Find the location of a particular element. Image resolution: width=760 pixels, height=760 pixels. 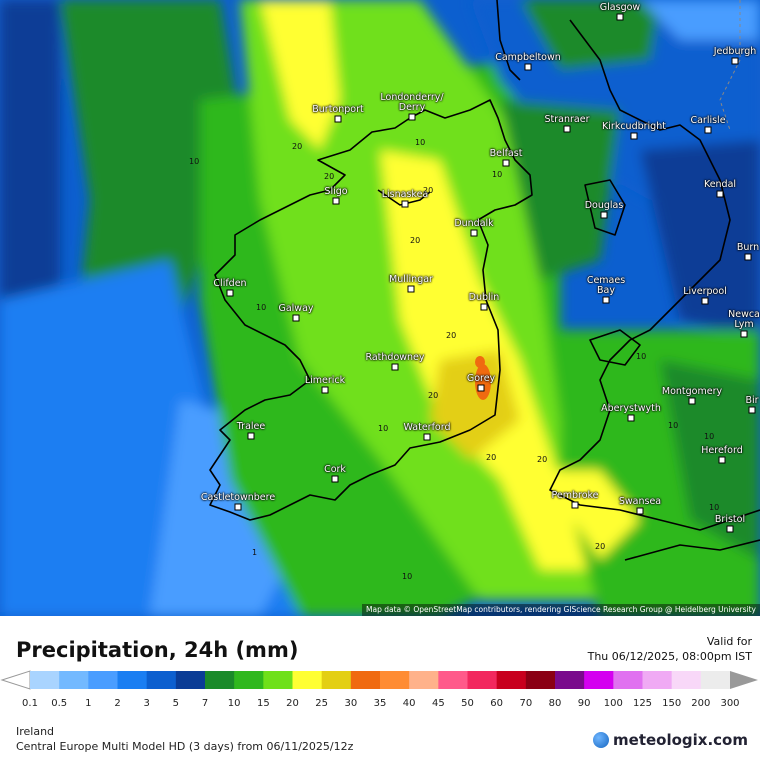

city-label: Swansea is located at coordinates (640, 501).